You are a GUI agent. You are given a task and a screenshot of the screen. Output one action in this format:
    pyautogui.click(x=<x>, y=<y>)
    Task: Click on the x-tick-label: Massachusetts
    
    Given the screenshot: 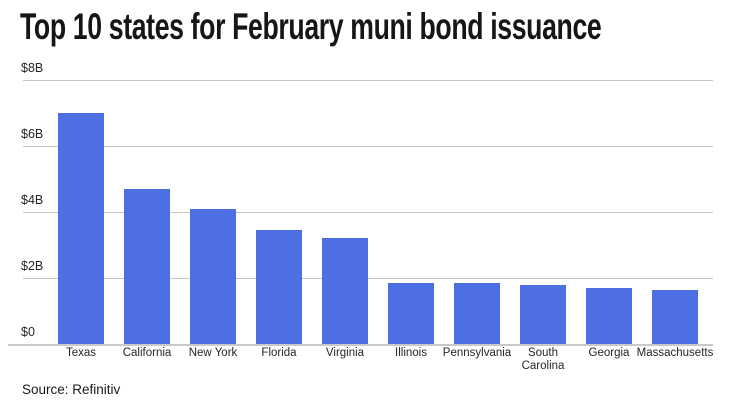 What is the action you would take?
    pyautogui.click(x=675, y=353)
    